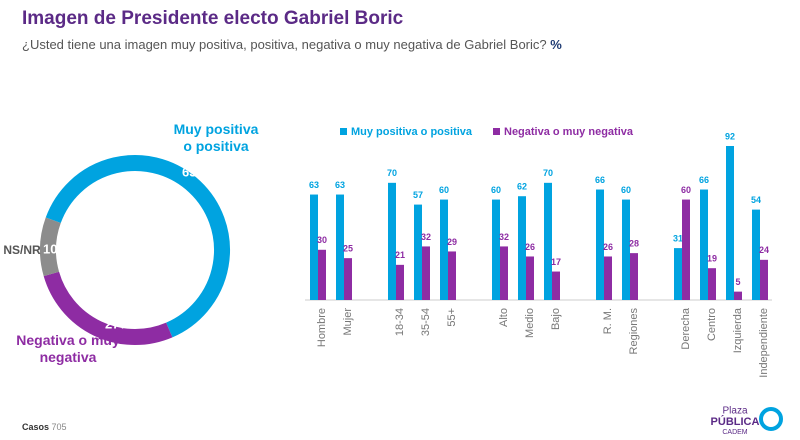  Describe the element at coordinates (56, 248) in the screenshot. I see `donut-value-label: 10%` at that location.